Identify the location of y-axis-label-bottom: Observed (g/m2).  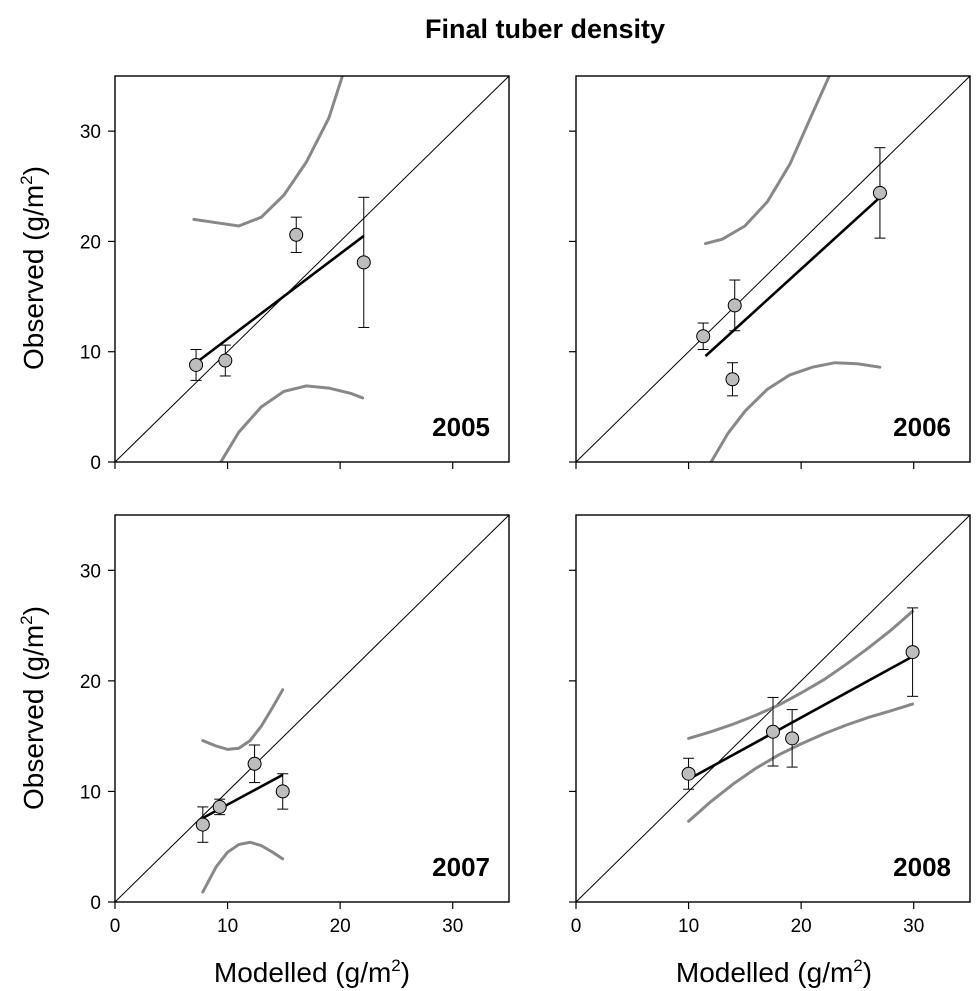
(33, 708).